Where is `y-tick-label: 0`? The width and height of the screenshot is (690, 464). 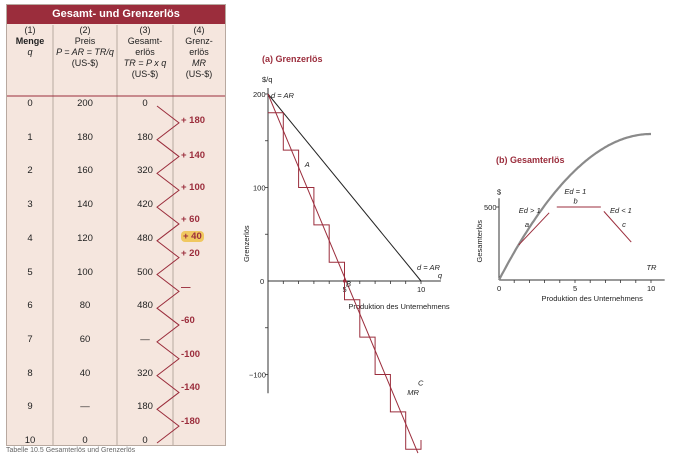
y-tick-label: 0 is located at coordinates (262, 281).